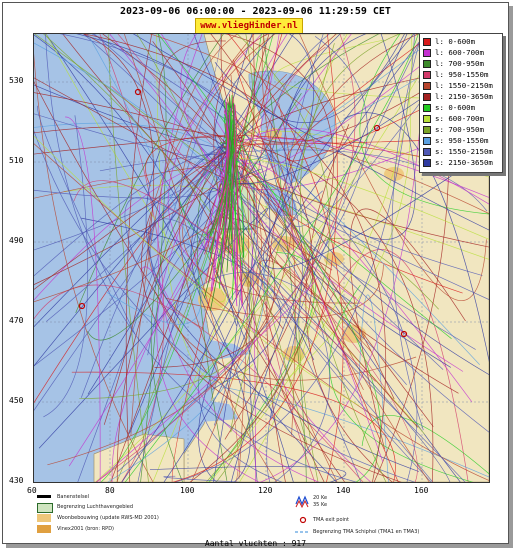  I want to click on legend-label: l: 2150-3650m, so click(464, 96).